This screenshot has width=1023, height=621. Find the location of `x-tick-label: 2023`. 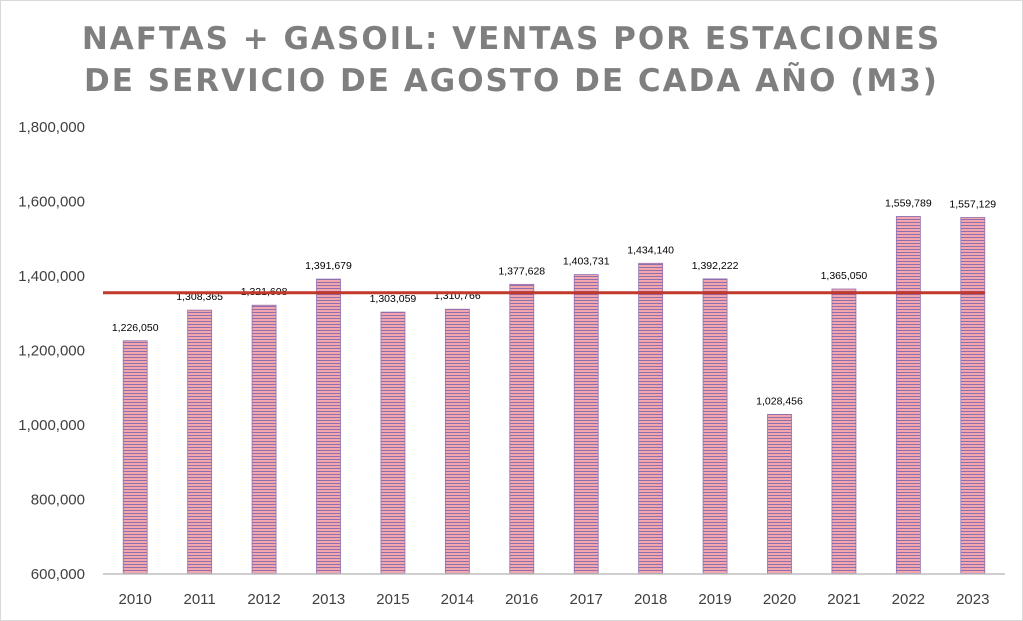

x-tick-label: 2023 is located at coordinates (972, 599).